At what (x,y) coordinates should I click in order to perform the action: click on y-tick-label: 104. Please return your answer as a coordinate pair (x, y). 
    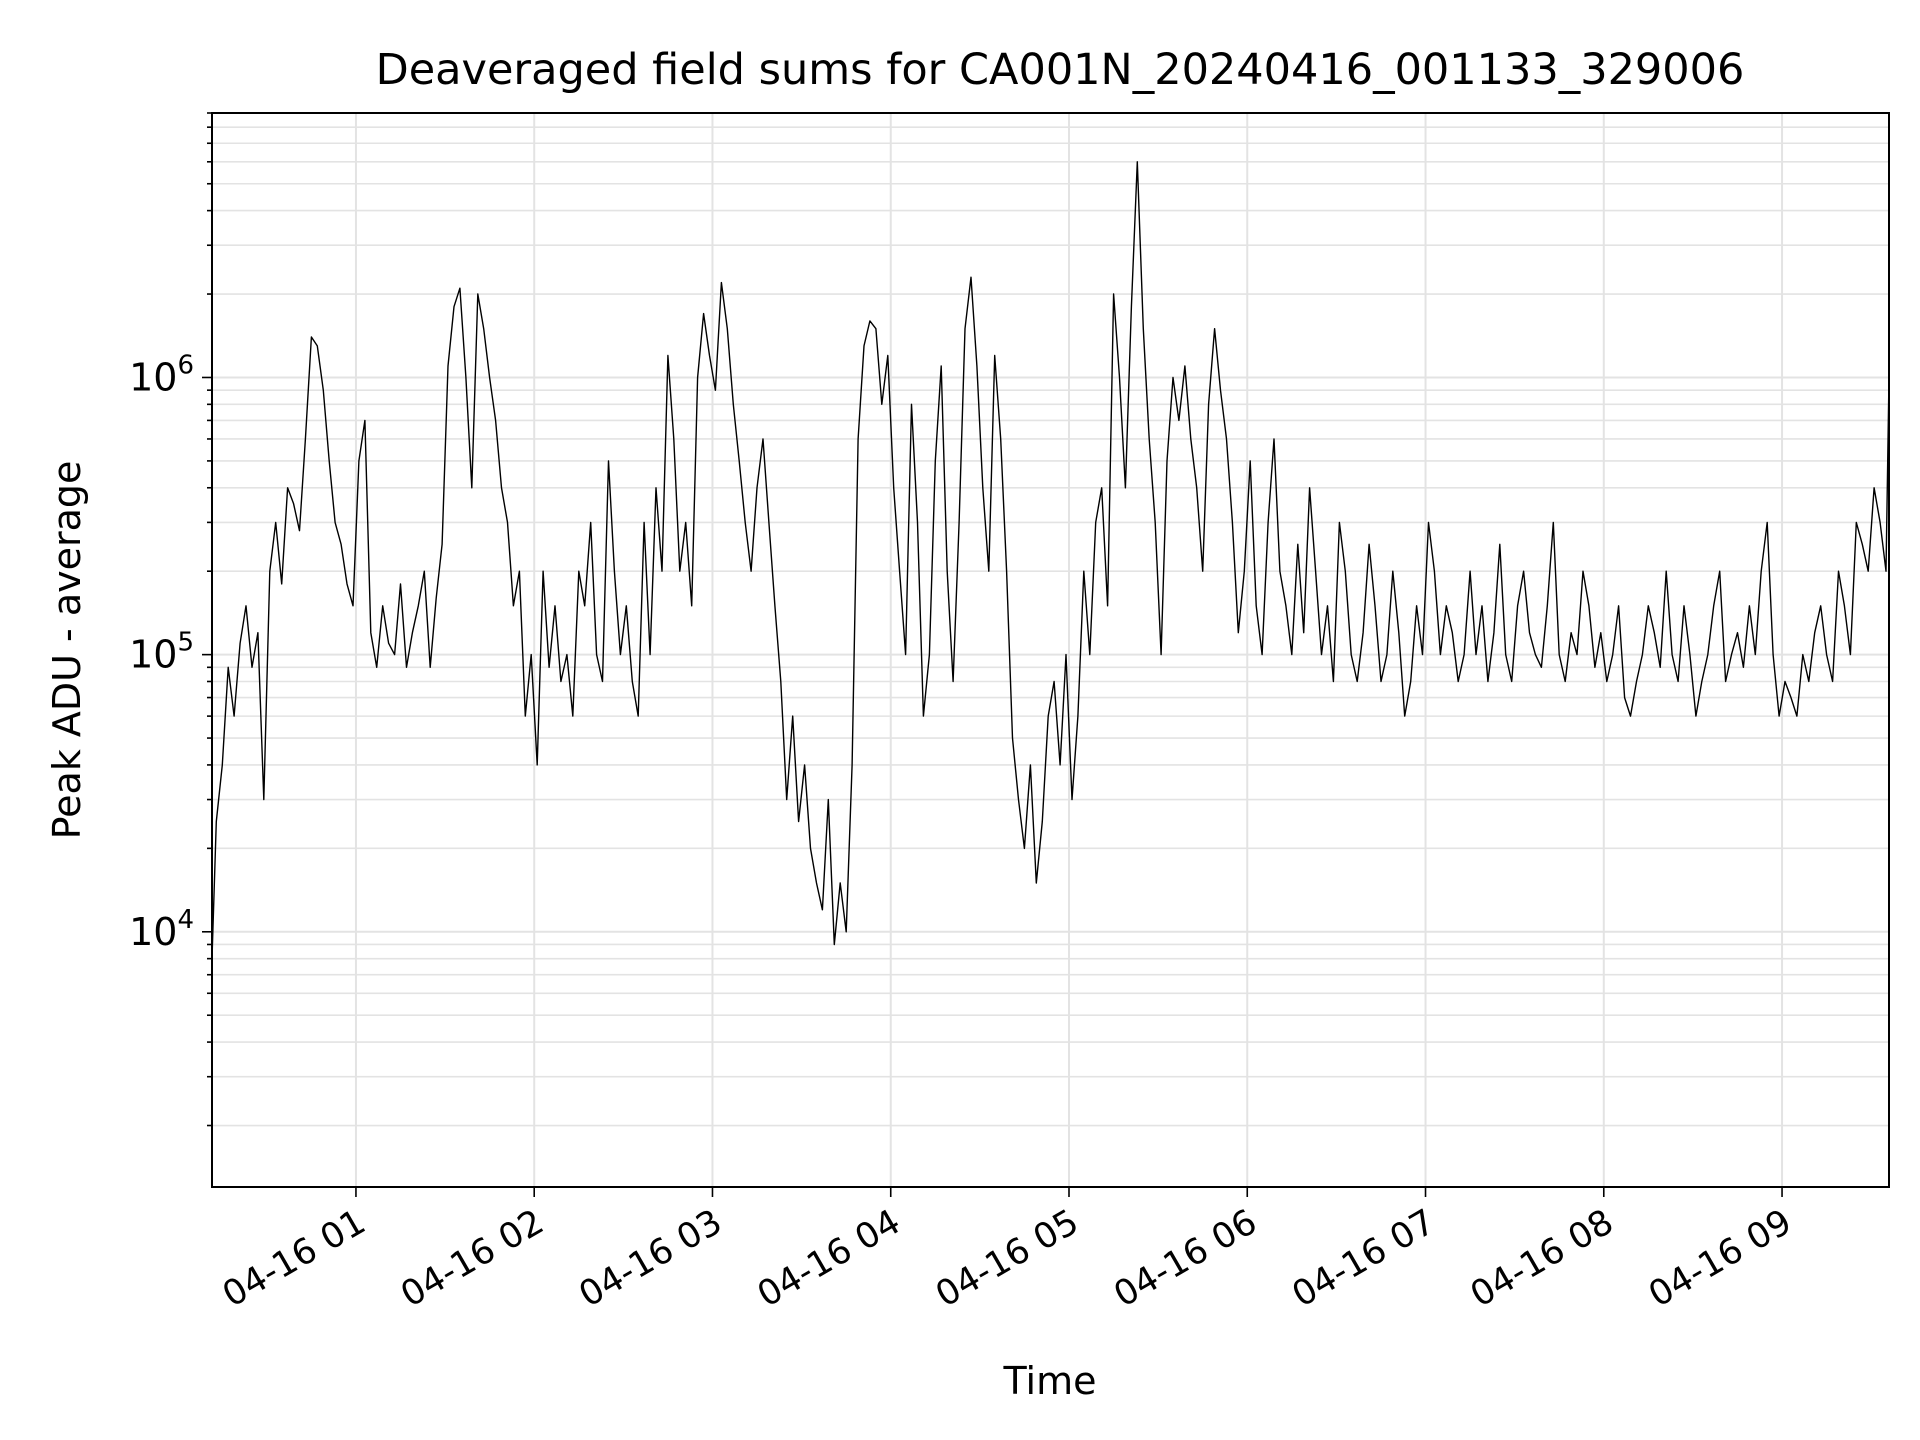
    Looking at the image, I should click on (161, 929).